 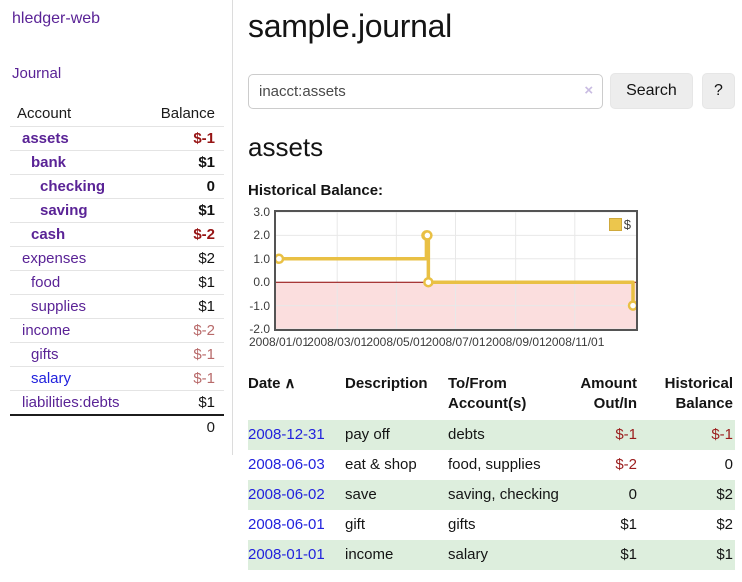 I want to click on sidebar-account-link: cash, so click(x=48, y=234).